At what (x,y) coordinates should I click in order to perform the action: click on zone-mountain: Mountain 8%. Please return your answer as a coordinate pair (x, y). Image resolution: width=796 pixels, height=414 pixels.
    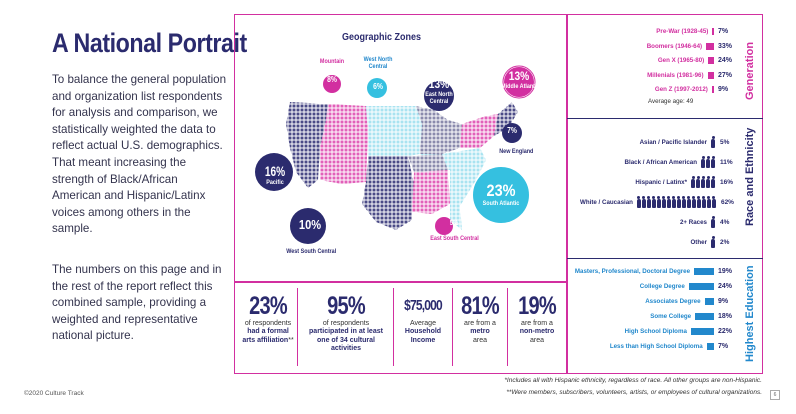
    Looking at the image, I should click on (332, 71).